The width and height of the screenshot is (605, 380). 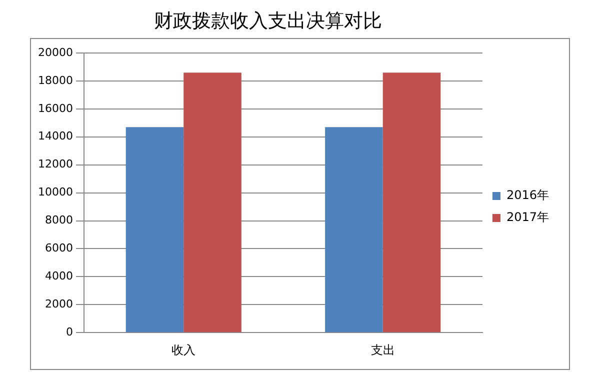 What do you see at coordinates (382, 349) in the screenshot?
I see `x-tick-label: 支出` at bounding box center [382, 349].